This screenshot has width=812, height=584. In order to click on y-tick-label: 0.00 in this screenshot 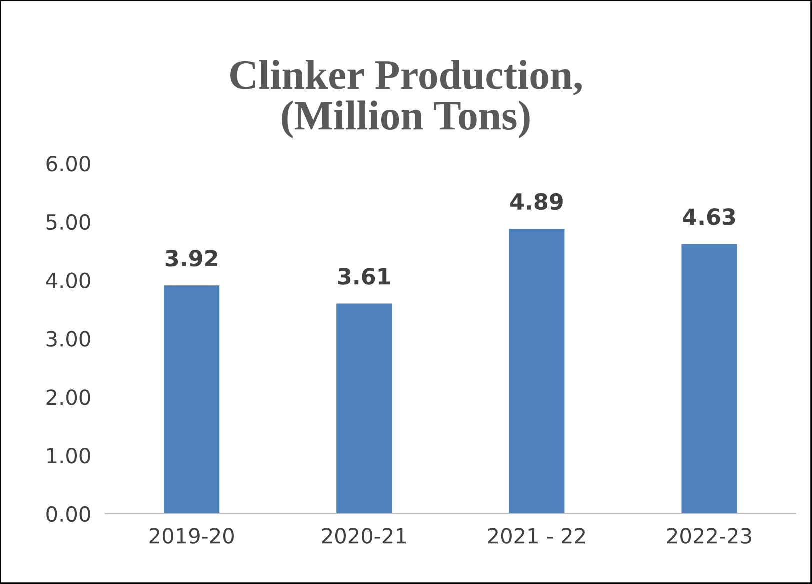, I will do `click(68, 514)`.